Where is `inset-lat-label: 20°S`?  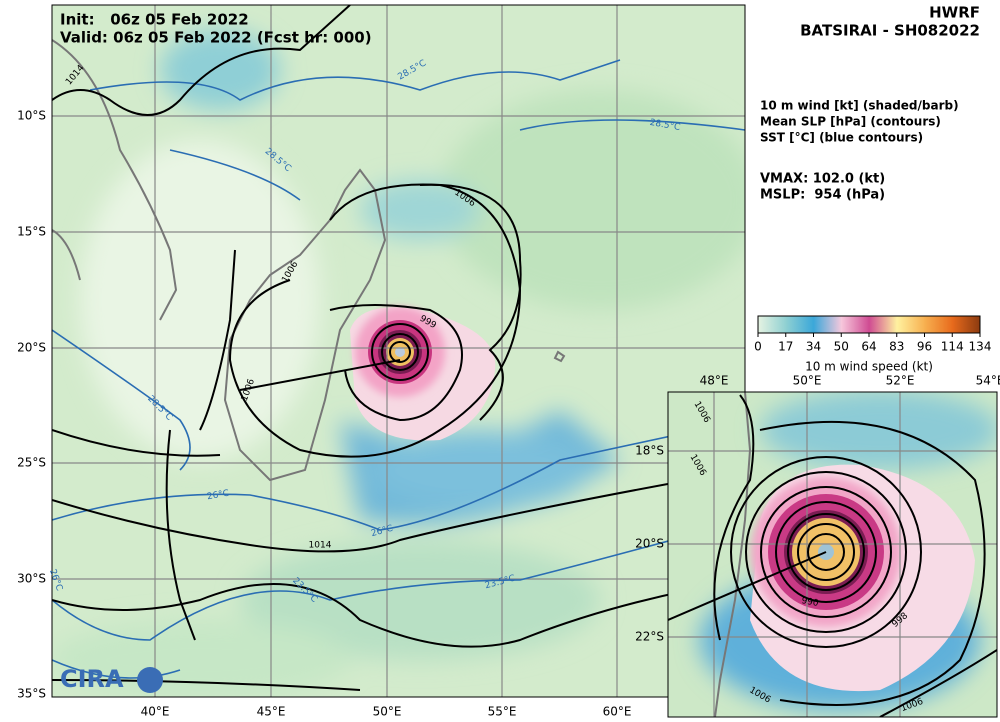 inset-lat-label: 20°S is located at coordinates (649, 544).